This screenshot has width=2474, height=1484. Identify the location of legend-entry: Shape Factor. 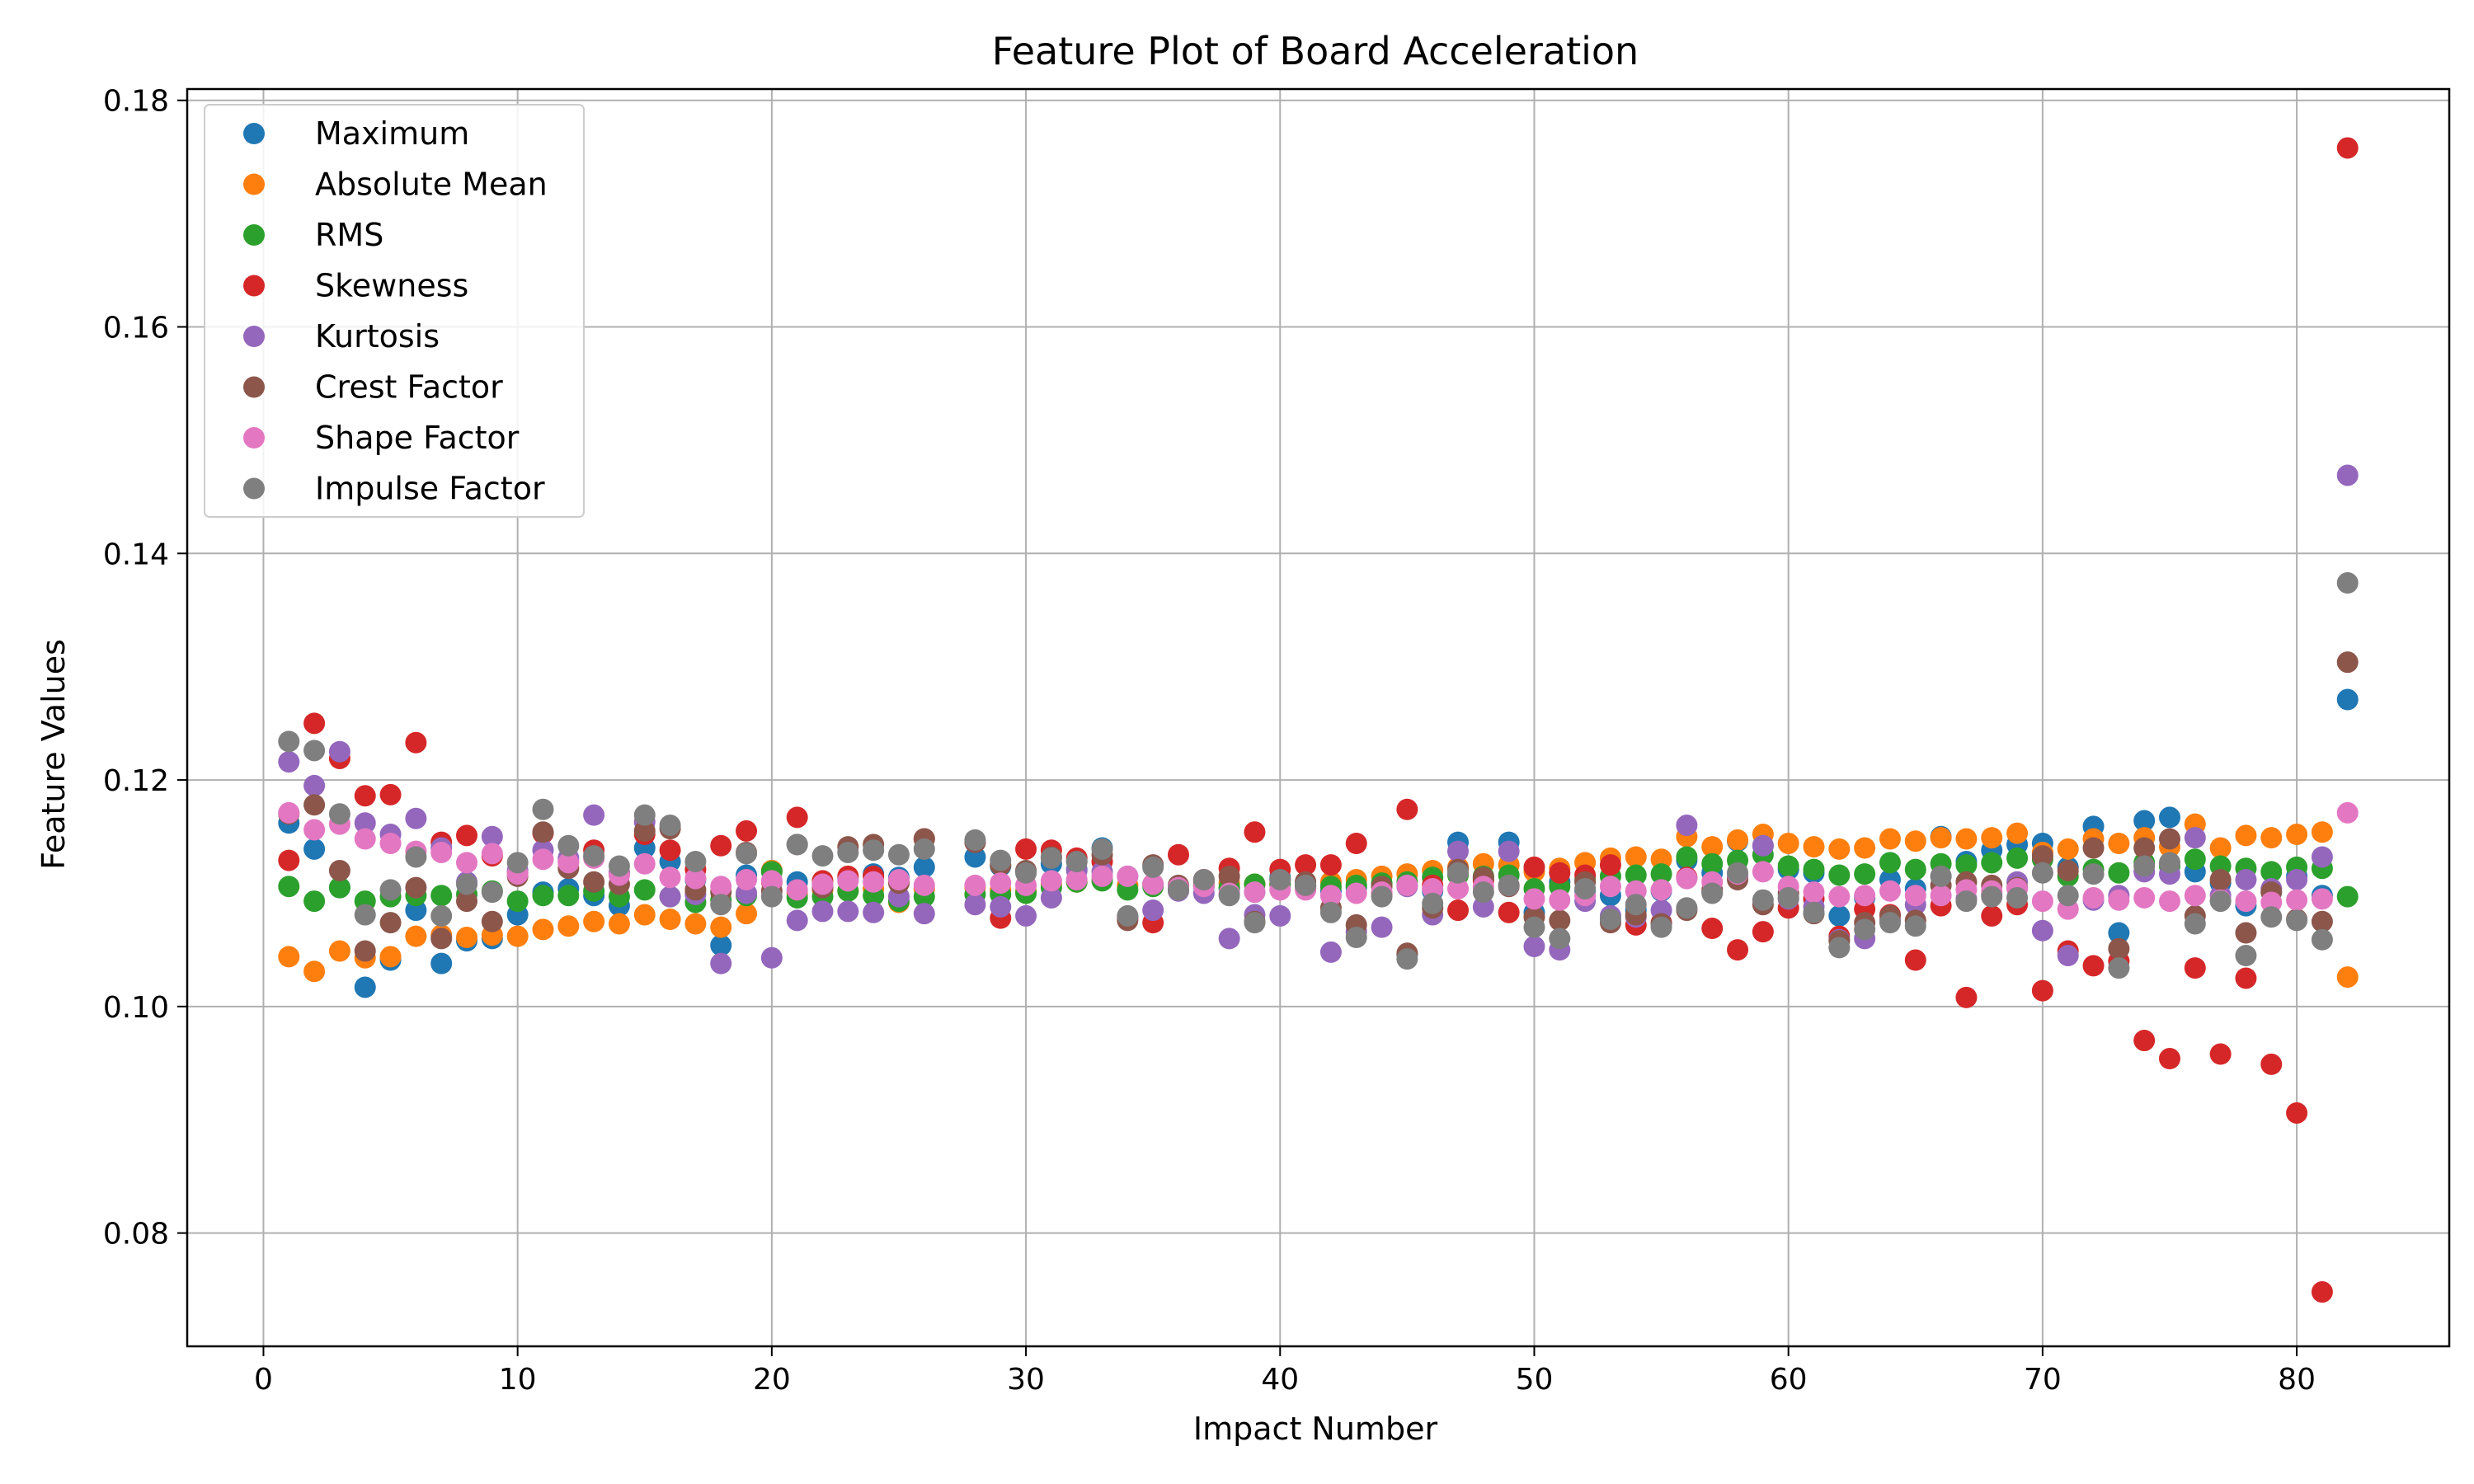
(417, 438).